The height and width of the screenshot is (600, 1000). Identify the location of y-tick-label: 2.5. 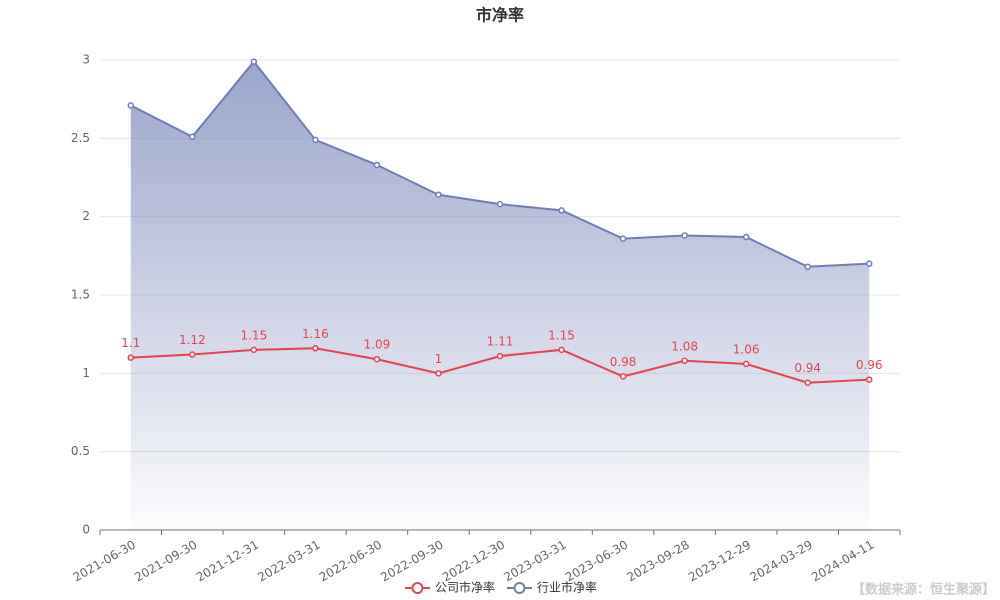
(80, 138).